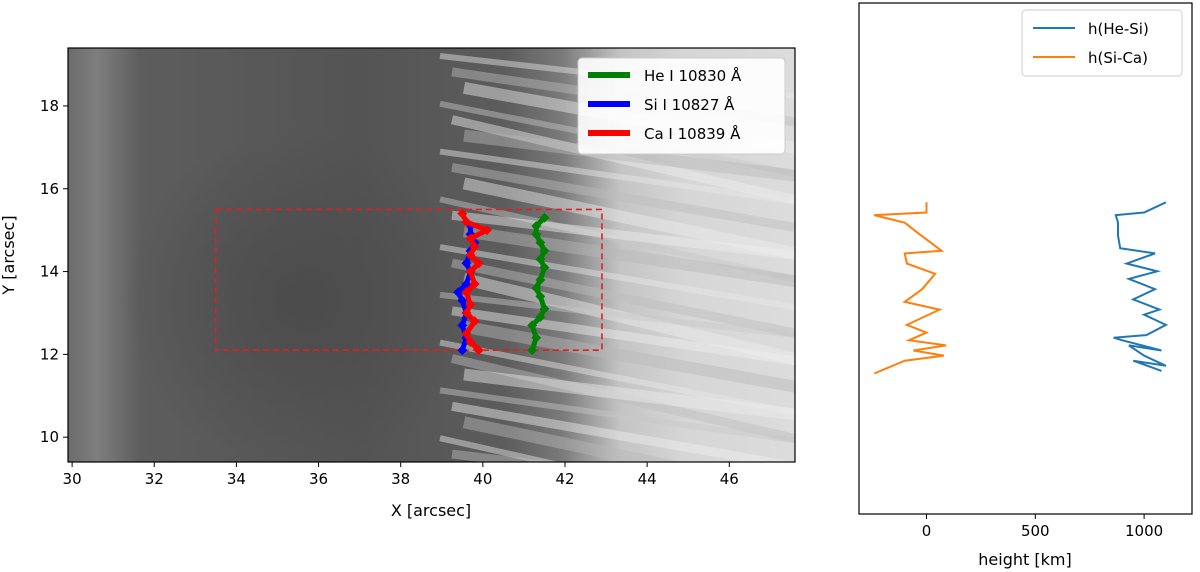 Image resolution: width=1200 pixels, height=572 pixels. What do you see at coordinates (1024, 559) in the screenshot?
I see `right-x-axis-label: height [km]` at bounding box center [1024, 559].